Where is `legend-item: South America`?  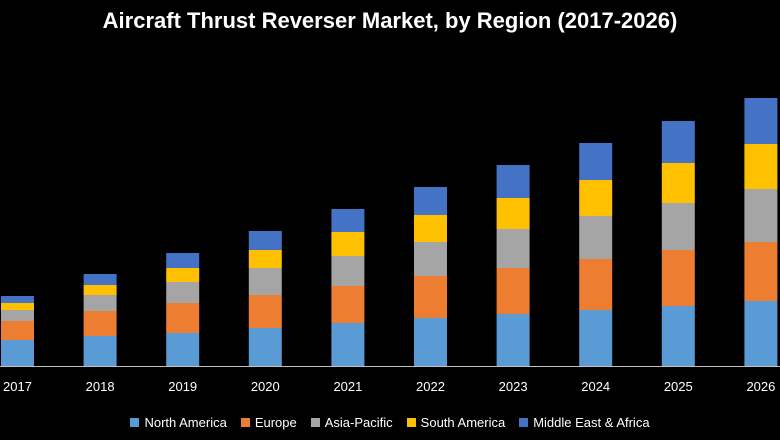
legend-item: South America is located at coordinates (456, 422).